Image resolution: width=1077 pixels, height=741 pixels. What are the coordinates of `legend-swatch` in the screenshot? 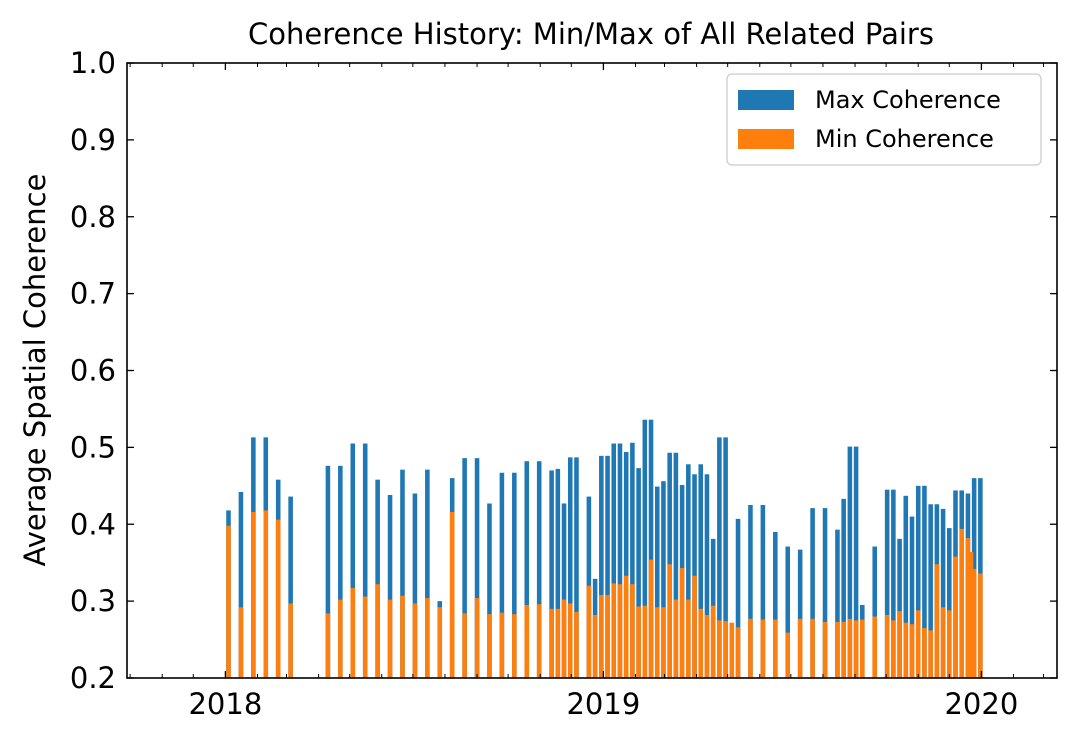 It's located at (766, 100).